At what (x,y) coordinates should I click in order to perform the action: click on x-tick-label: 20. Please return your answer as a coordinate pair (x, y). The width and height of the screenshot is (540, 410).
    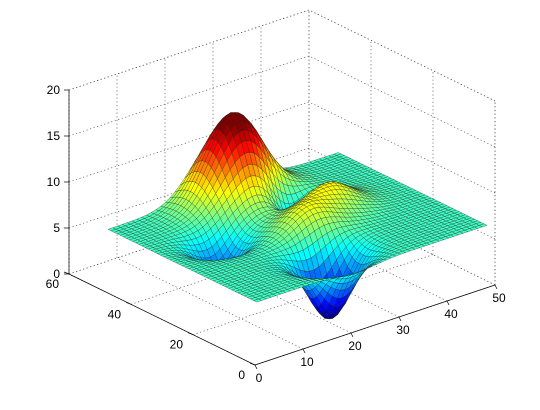
    Looking at the image, I should click on (355, 346).